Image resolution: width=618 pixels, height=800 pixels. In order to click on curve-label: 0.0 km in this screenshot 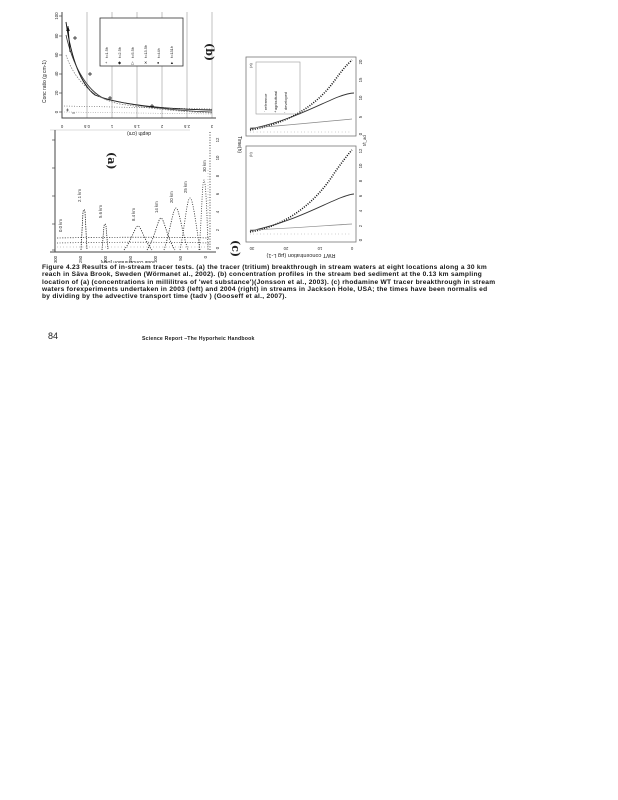, I will do `click(60, 225)`.